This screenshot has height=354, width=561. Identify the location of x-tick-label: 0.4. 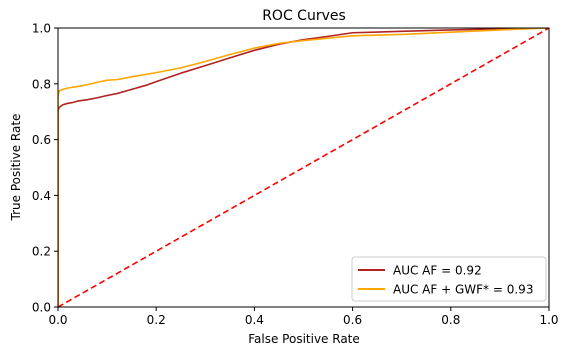
(254, 320).